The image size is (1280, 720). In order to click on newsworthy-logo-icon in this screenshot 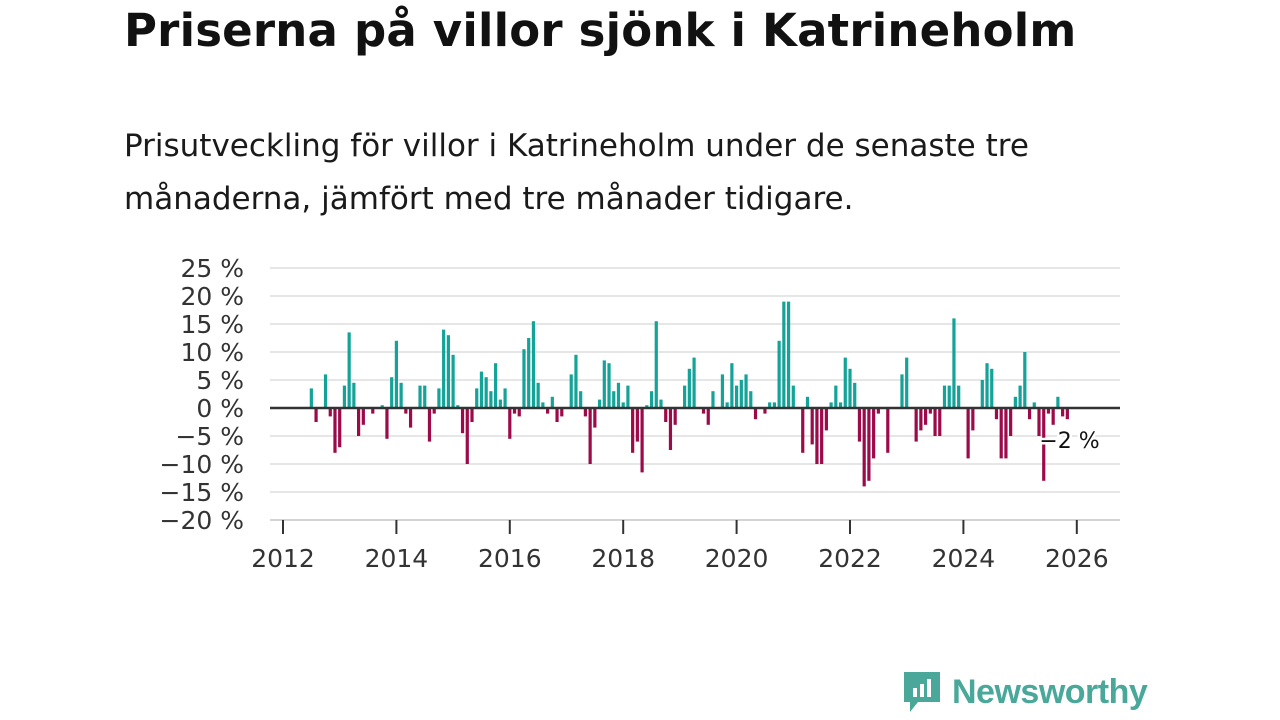, I will do `click(922, 692)`.